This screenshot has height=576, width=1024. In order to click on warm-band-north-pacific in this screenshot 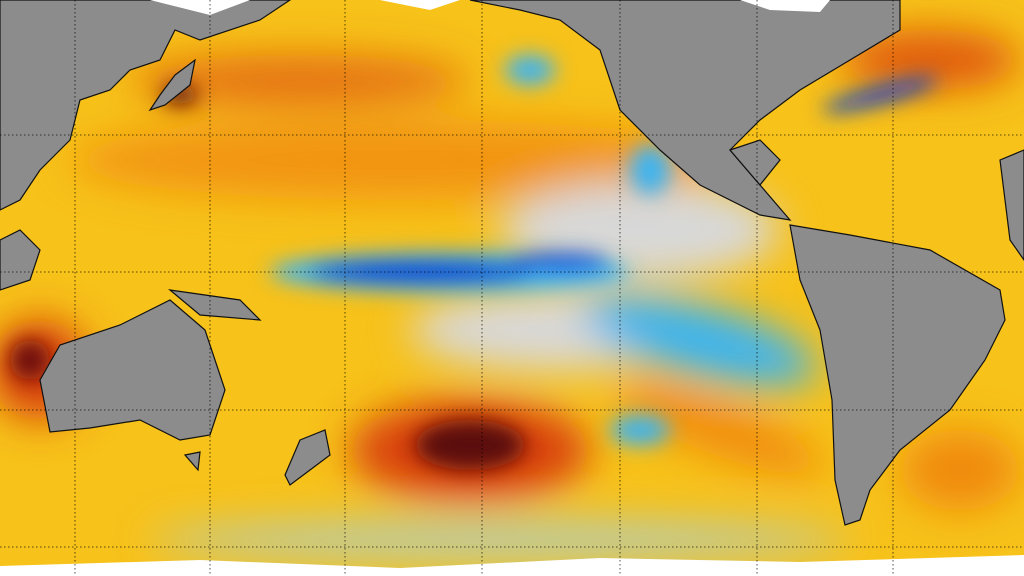, I will do `click(400, 160)`.